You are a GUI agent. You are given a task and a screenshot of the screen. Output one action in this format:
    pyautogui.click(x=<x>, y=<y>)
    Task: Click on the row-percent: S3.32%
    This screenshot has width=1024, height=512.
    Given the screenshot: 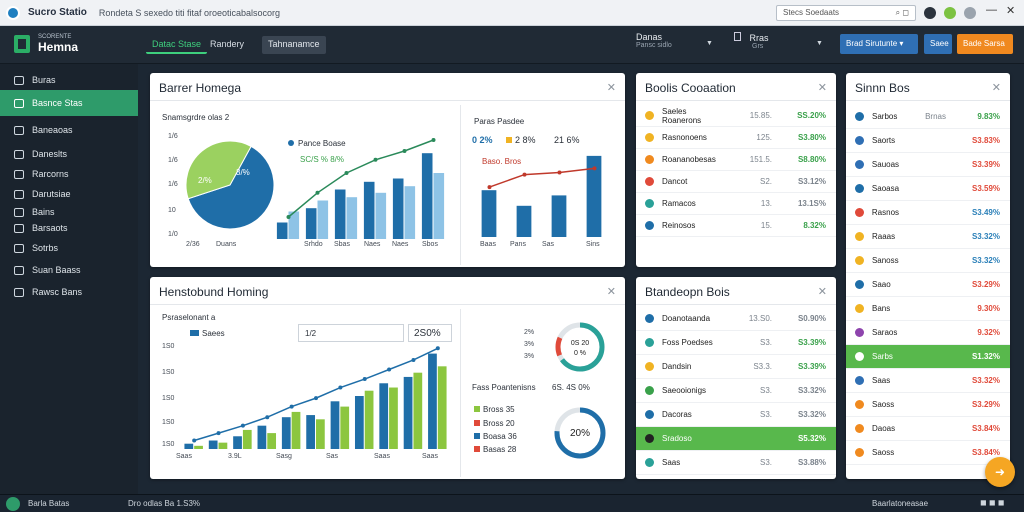 What is the action you would take?
    pyautogui.click(x=985, y=236)
    